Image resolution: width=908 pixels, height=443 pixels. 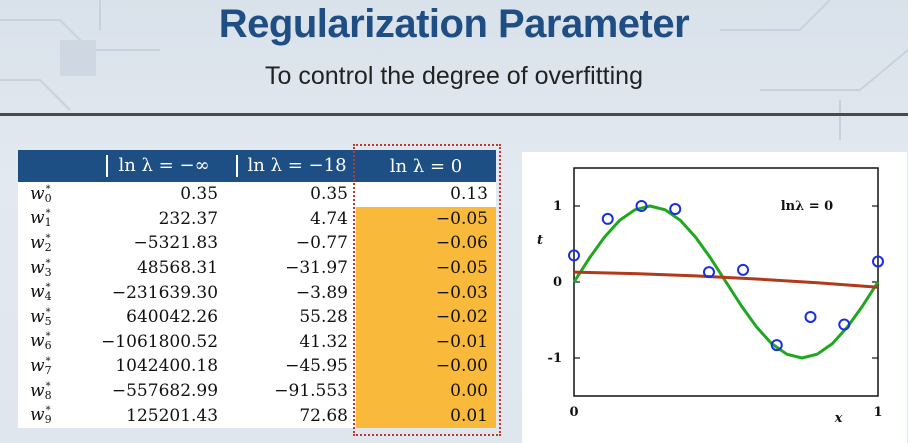 What do you see at coordinates (54, 391) in the screenshot?
I see `weight-label: w8*` at bounding box center [54, 391].